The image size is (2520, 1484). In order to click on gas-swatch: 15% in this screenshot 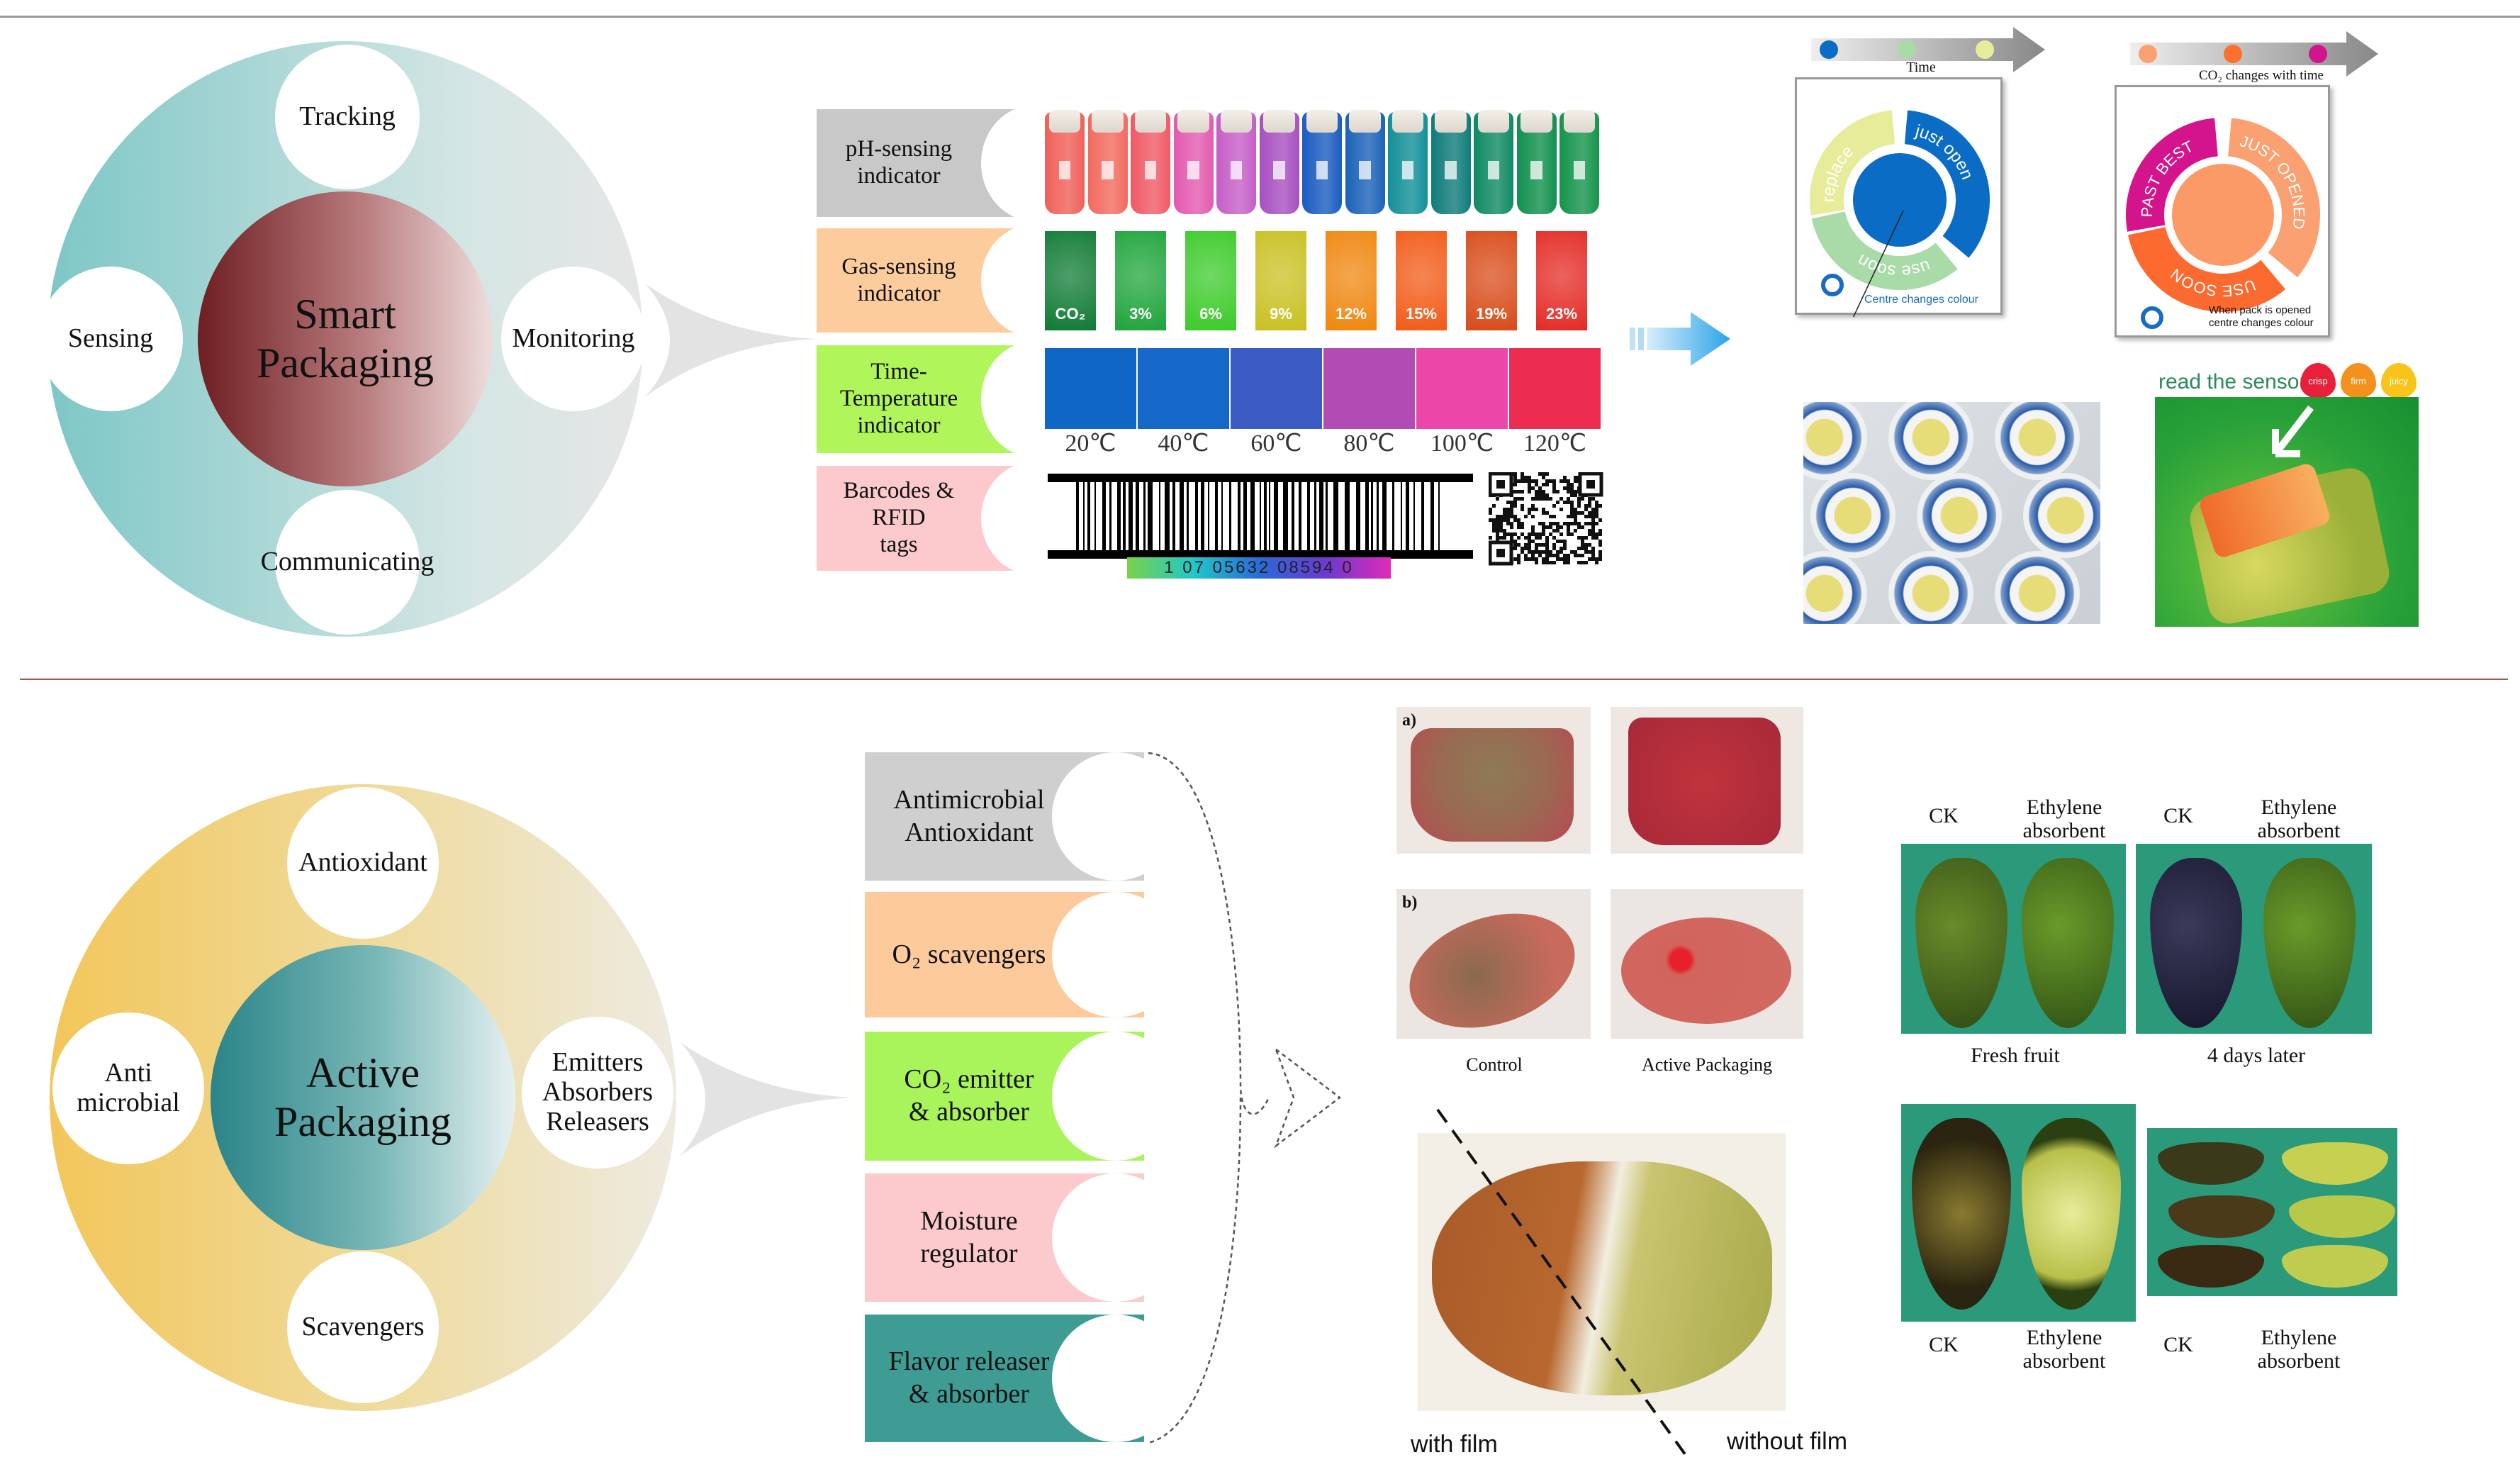, I will do `click(1422, 280)`.